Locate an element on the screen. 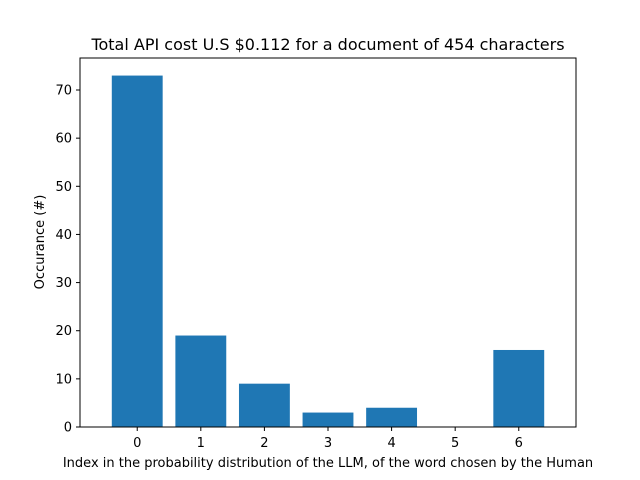 The width and height of the screenshot is (640, 480). y-tick-label: 60 is located at coordinates (63, 139).